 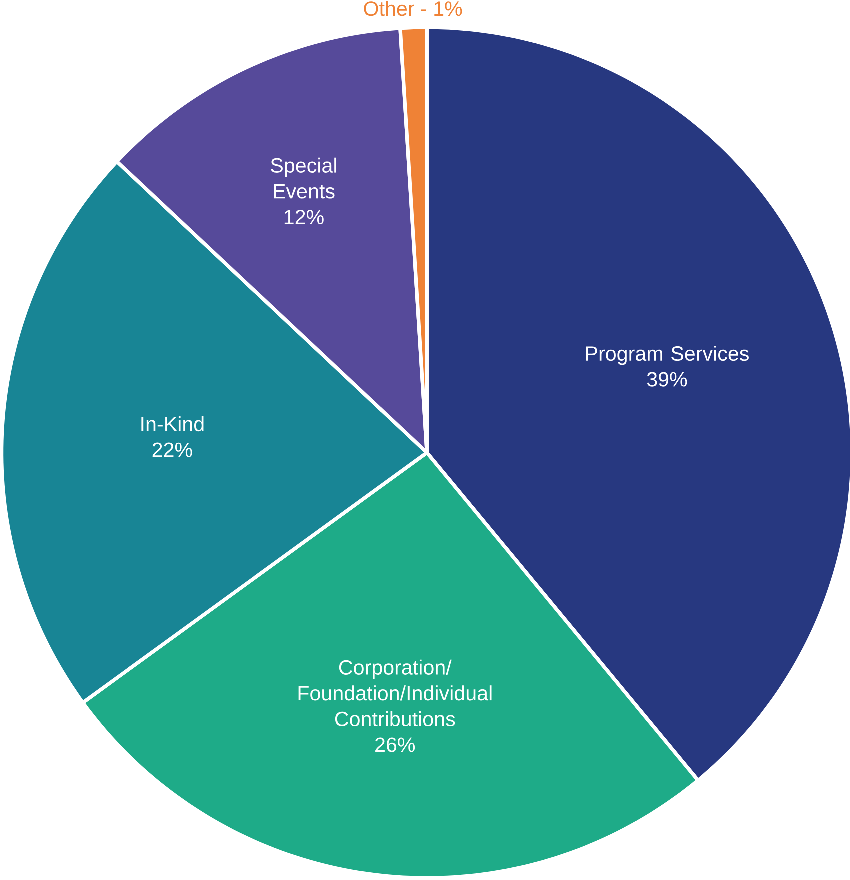 What do you see at coordinates (395, 745) in the screenshot?
I see `data-label: 26%` at bounding box center [395, 745].